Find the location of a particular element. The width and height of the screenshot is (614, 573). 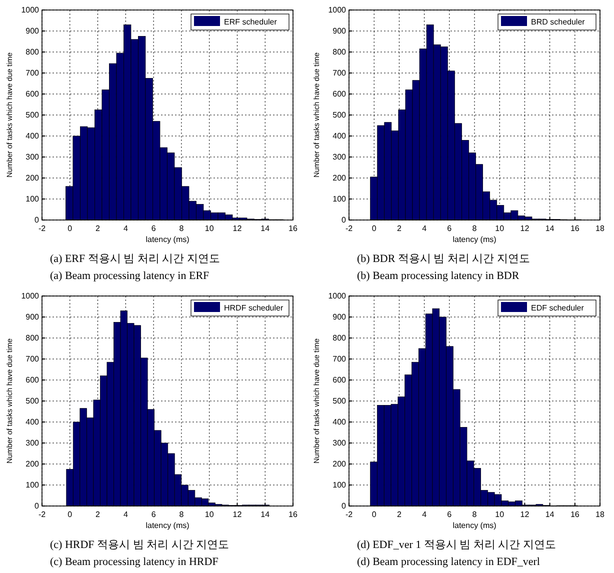

legend-label: EDF scheduler is located at coordinates (557, 308).